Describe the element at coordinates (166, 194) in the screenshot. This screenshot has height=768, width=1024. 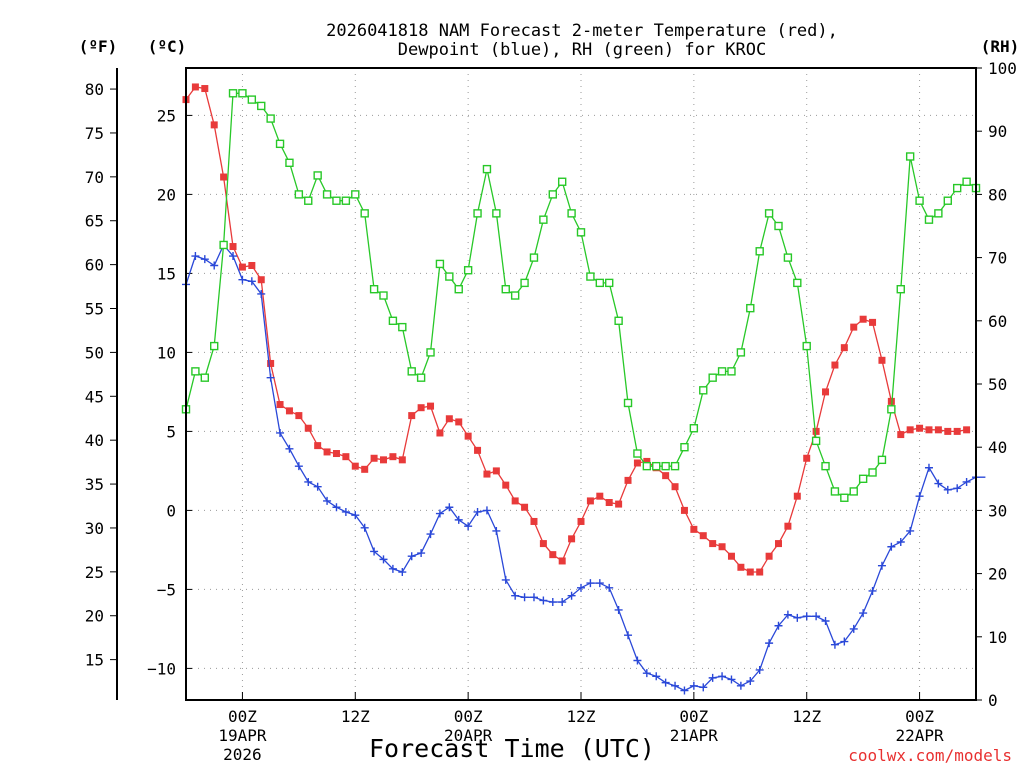
I see `celsius-tick-label: 20` at that location.